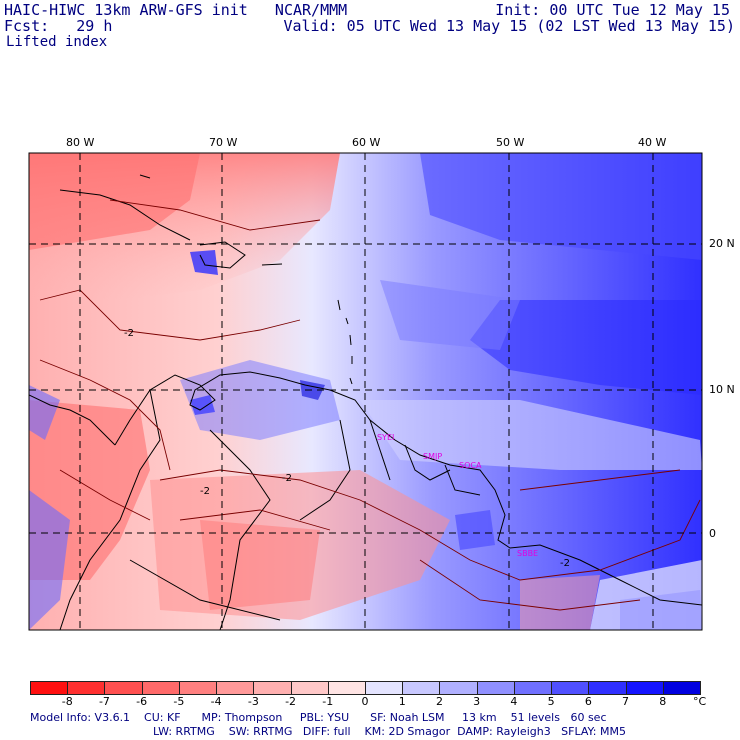 The width and height of the screenshot is (740, 740). Describe the element at coordinates (80, 142) in the screenshot. I see `lon-label: 80 W` at that location.